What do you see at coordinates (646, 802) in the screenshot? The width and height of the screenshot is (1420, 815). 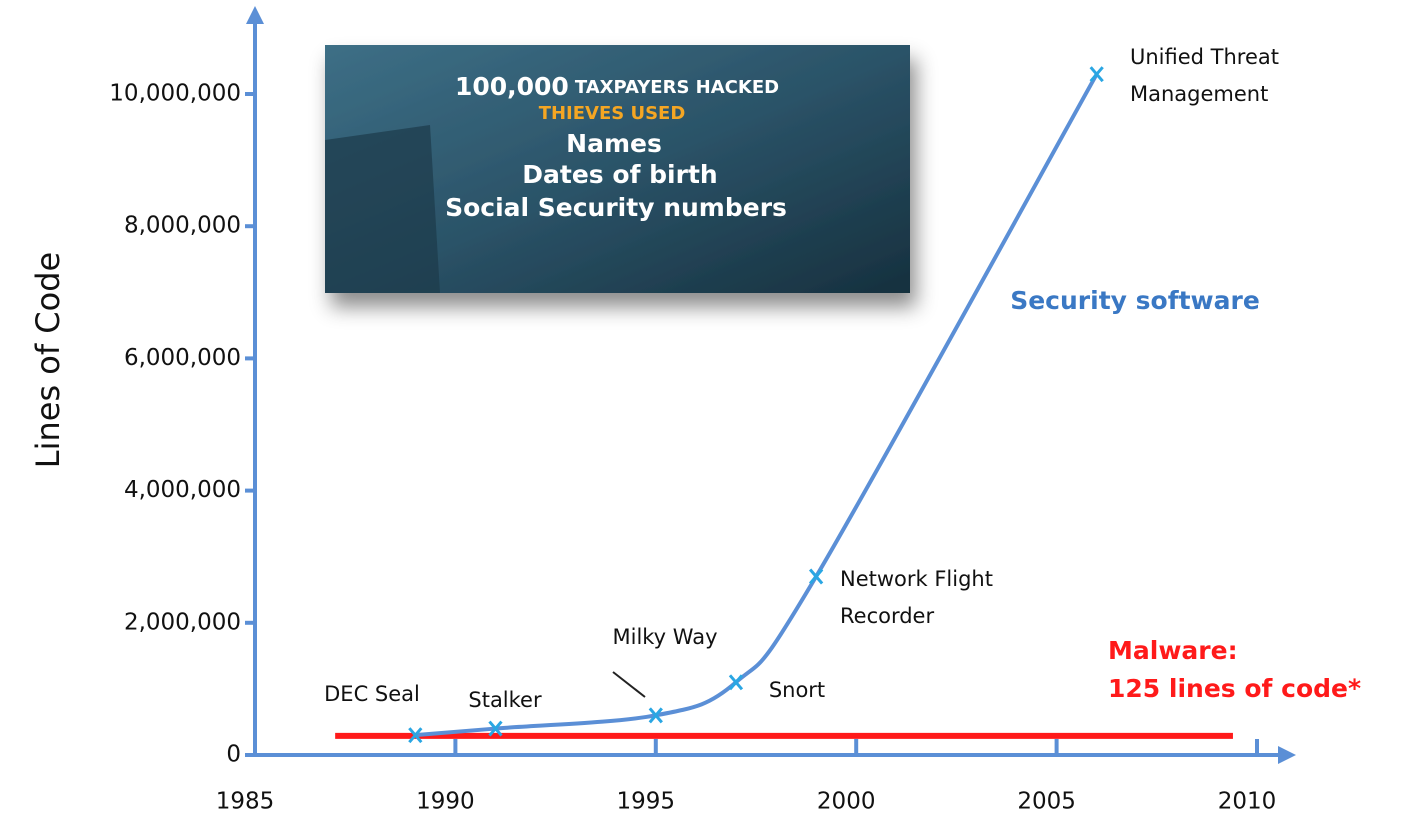 I see `x-tick-label: 1995` at bounding box center [646, 802].